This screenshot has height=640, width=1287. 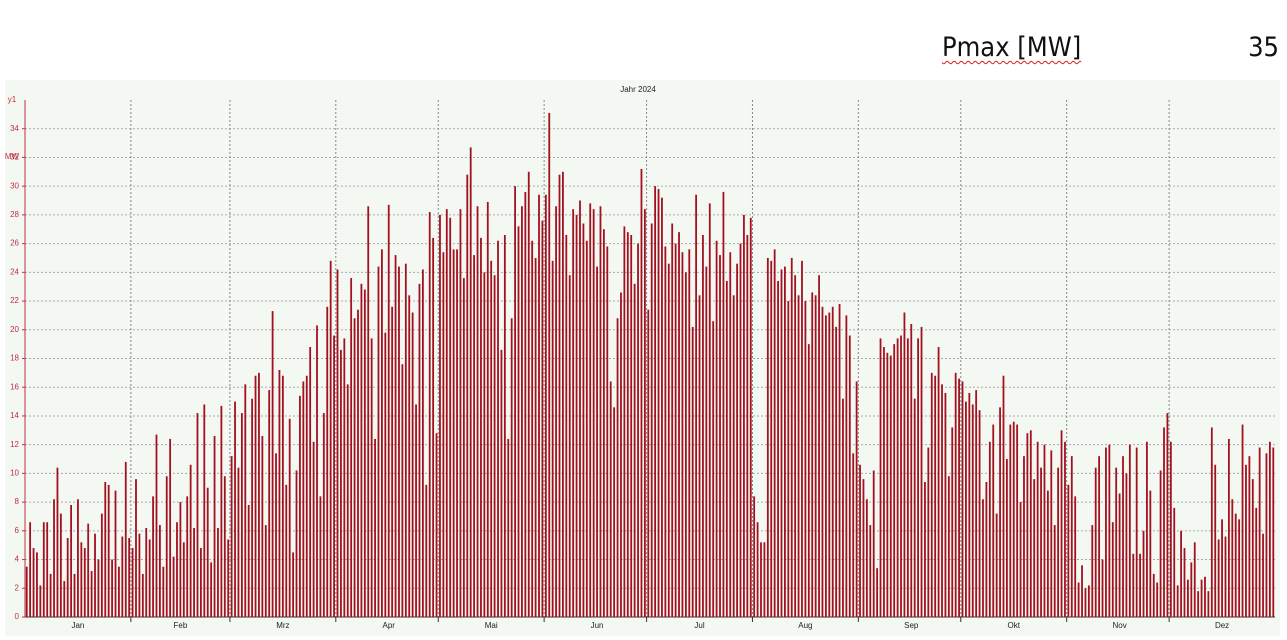 What do you see at coordinates (14, 157) in the screenshot?
I see `y-tick-label: 32` at bounding box center [14, 157].